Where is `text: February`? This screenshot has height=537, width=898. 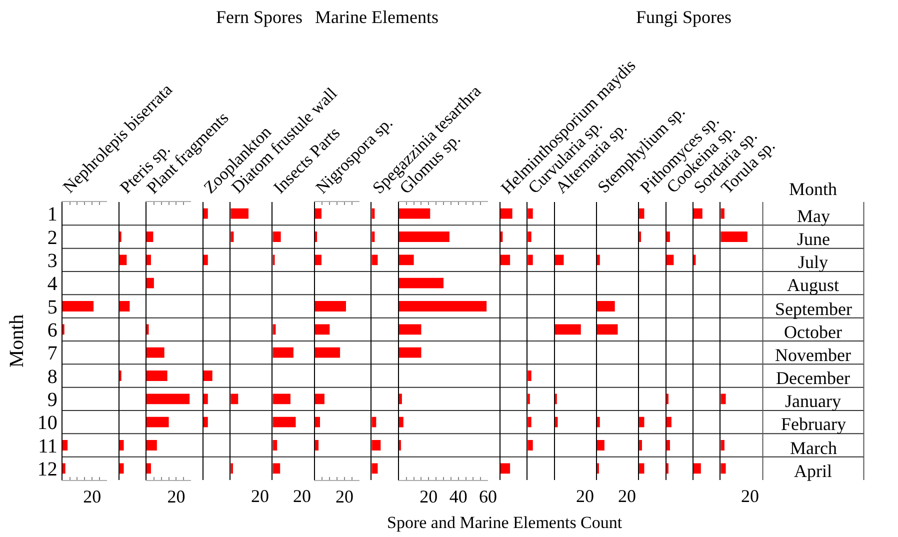
text: February is located at coordinates (813, 424).